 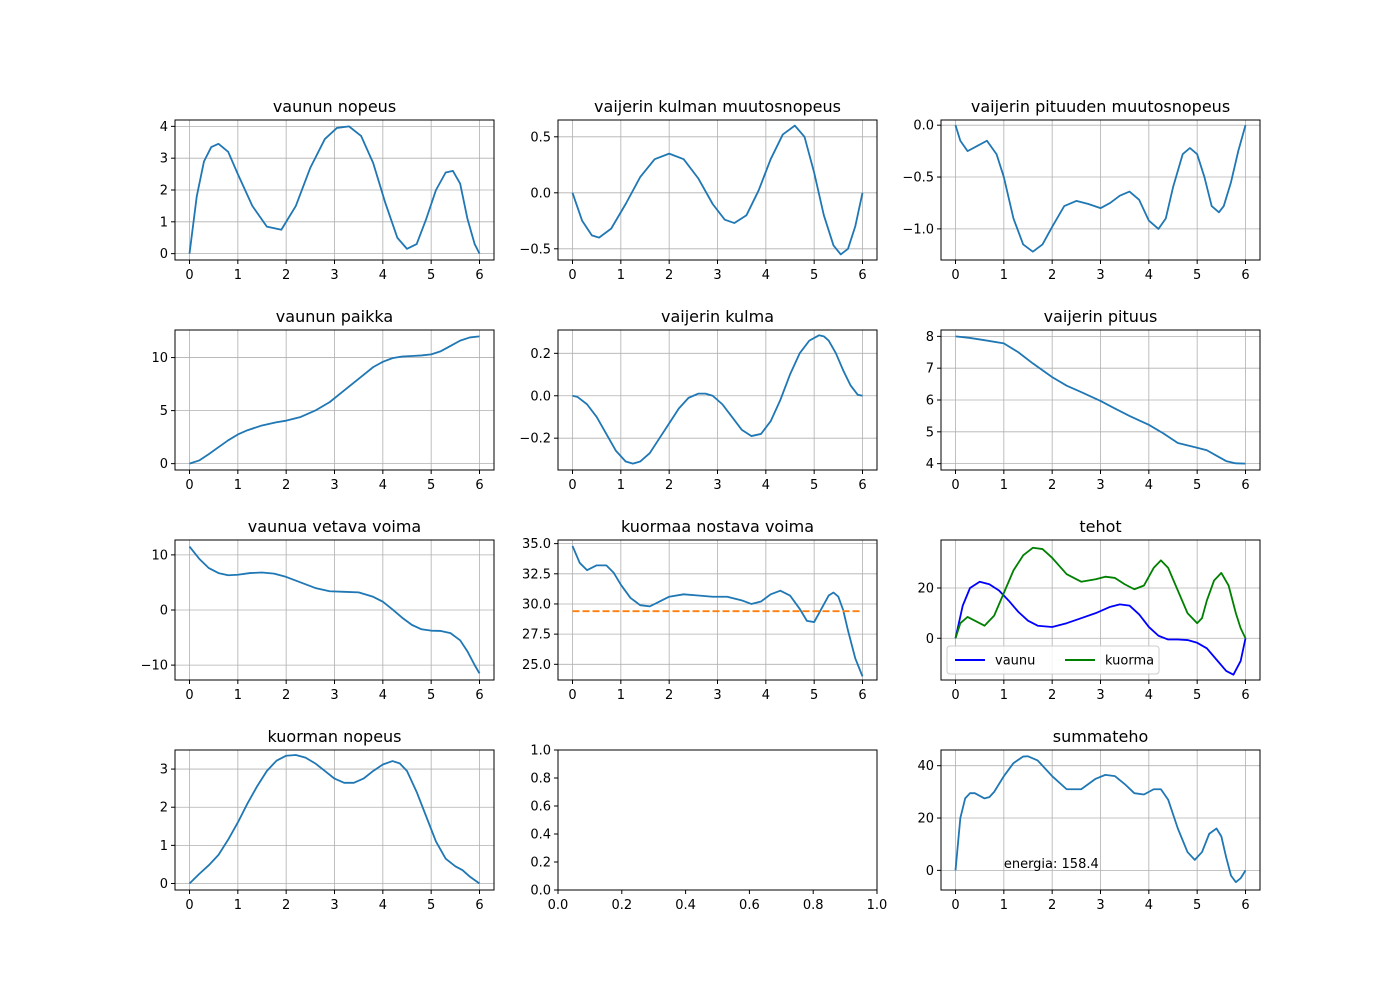 I want to click on y-tick-label: 20, so click(x=925, y=589).